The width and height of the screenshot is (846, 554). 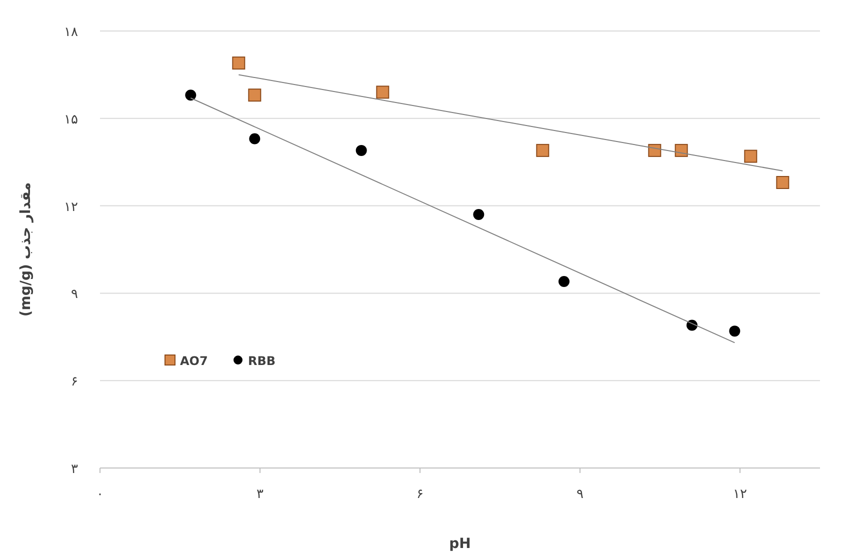 What do you see at coordinates (262, 361) in the screenshot?
I see `legend-label: RBB` at bounding box center [262, 361].